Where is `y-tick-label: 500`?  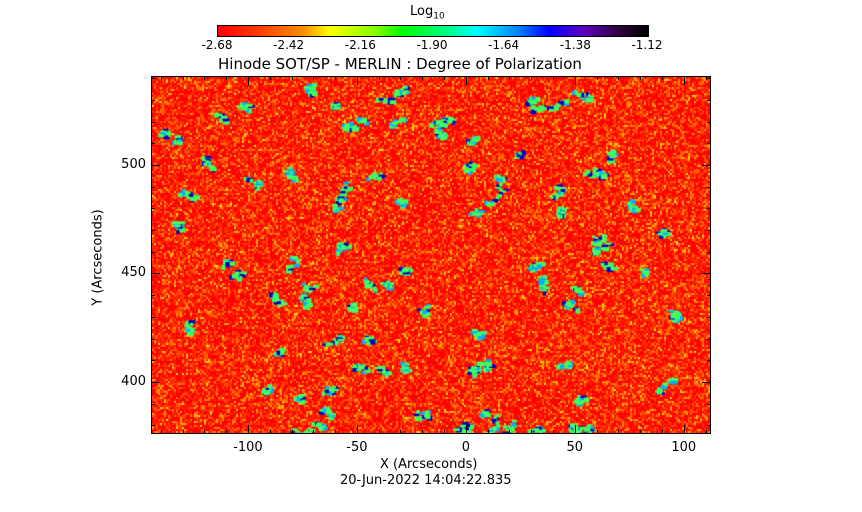
y-tick-label: 500 is located at coordinates (133, 164).